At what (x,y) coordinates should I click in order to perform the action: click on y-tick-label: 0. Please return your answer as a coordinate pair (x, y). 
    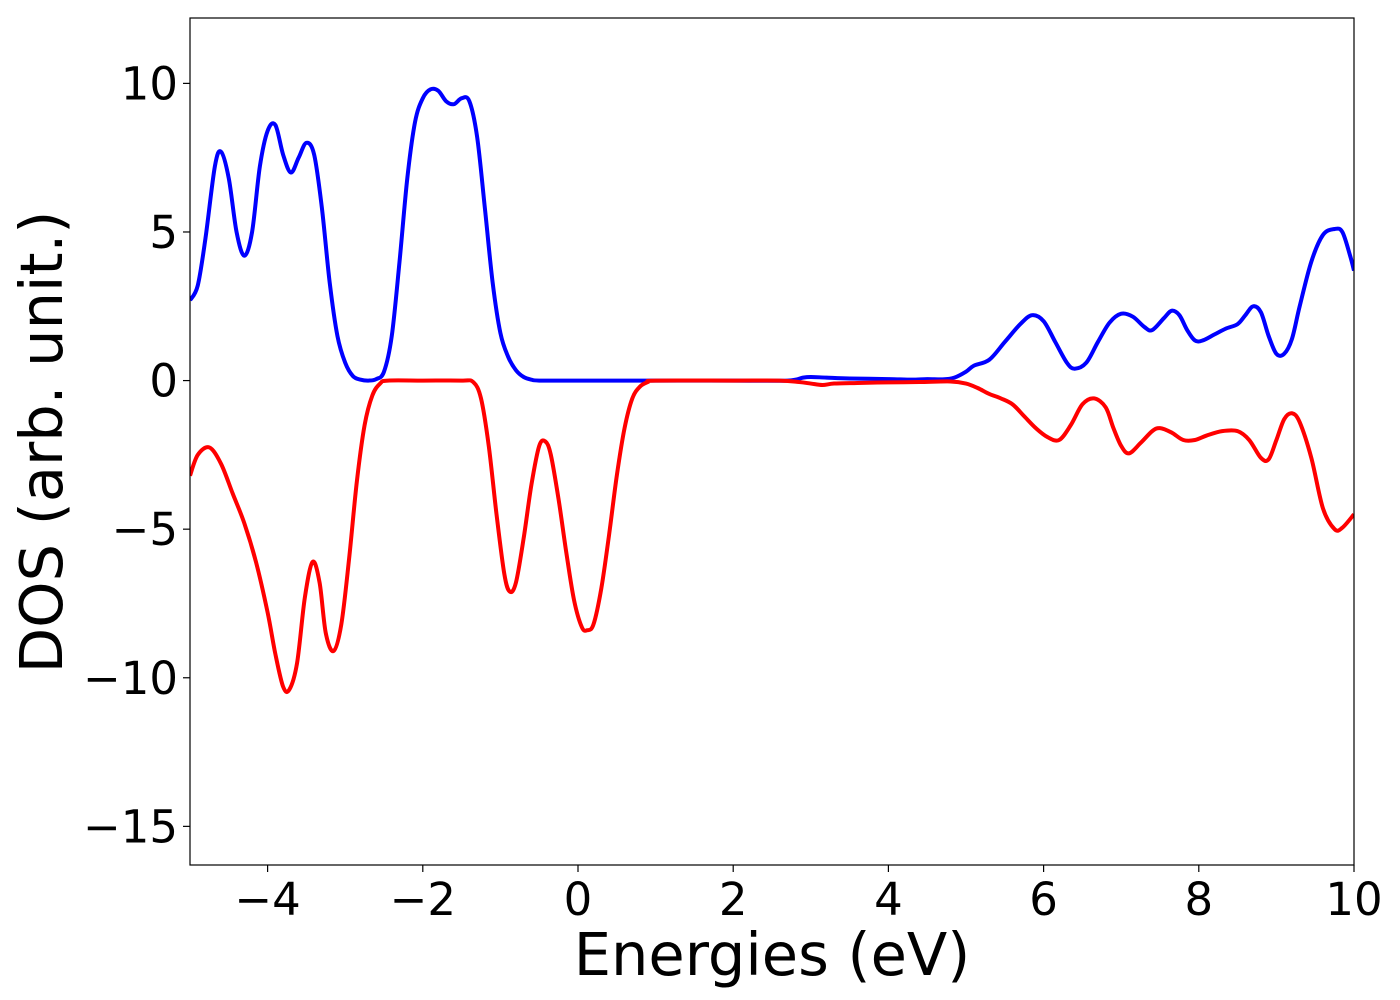
    Looking at the image, I should click on (163, 381).